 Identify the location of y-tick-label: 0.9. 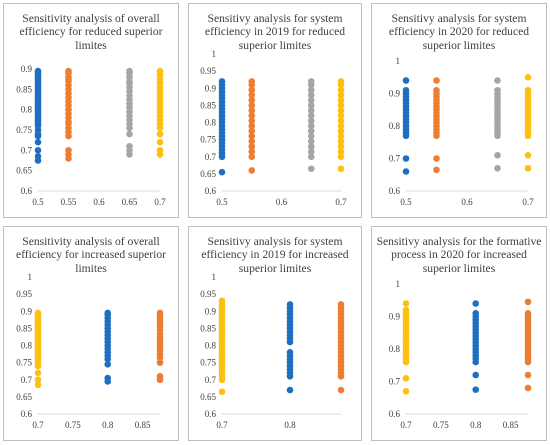
(211, 88).